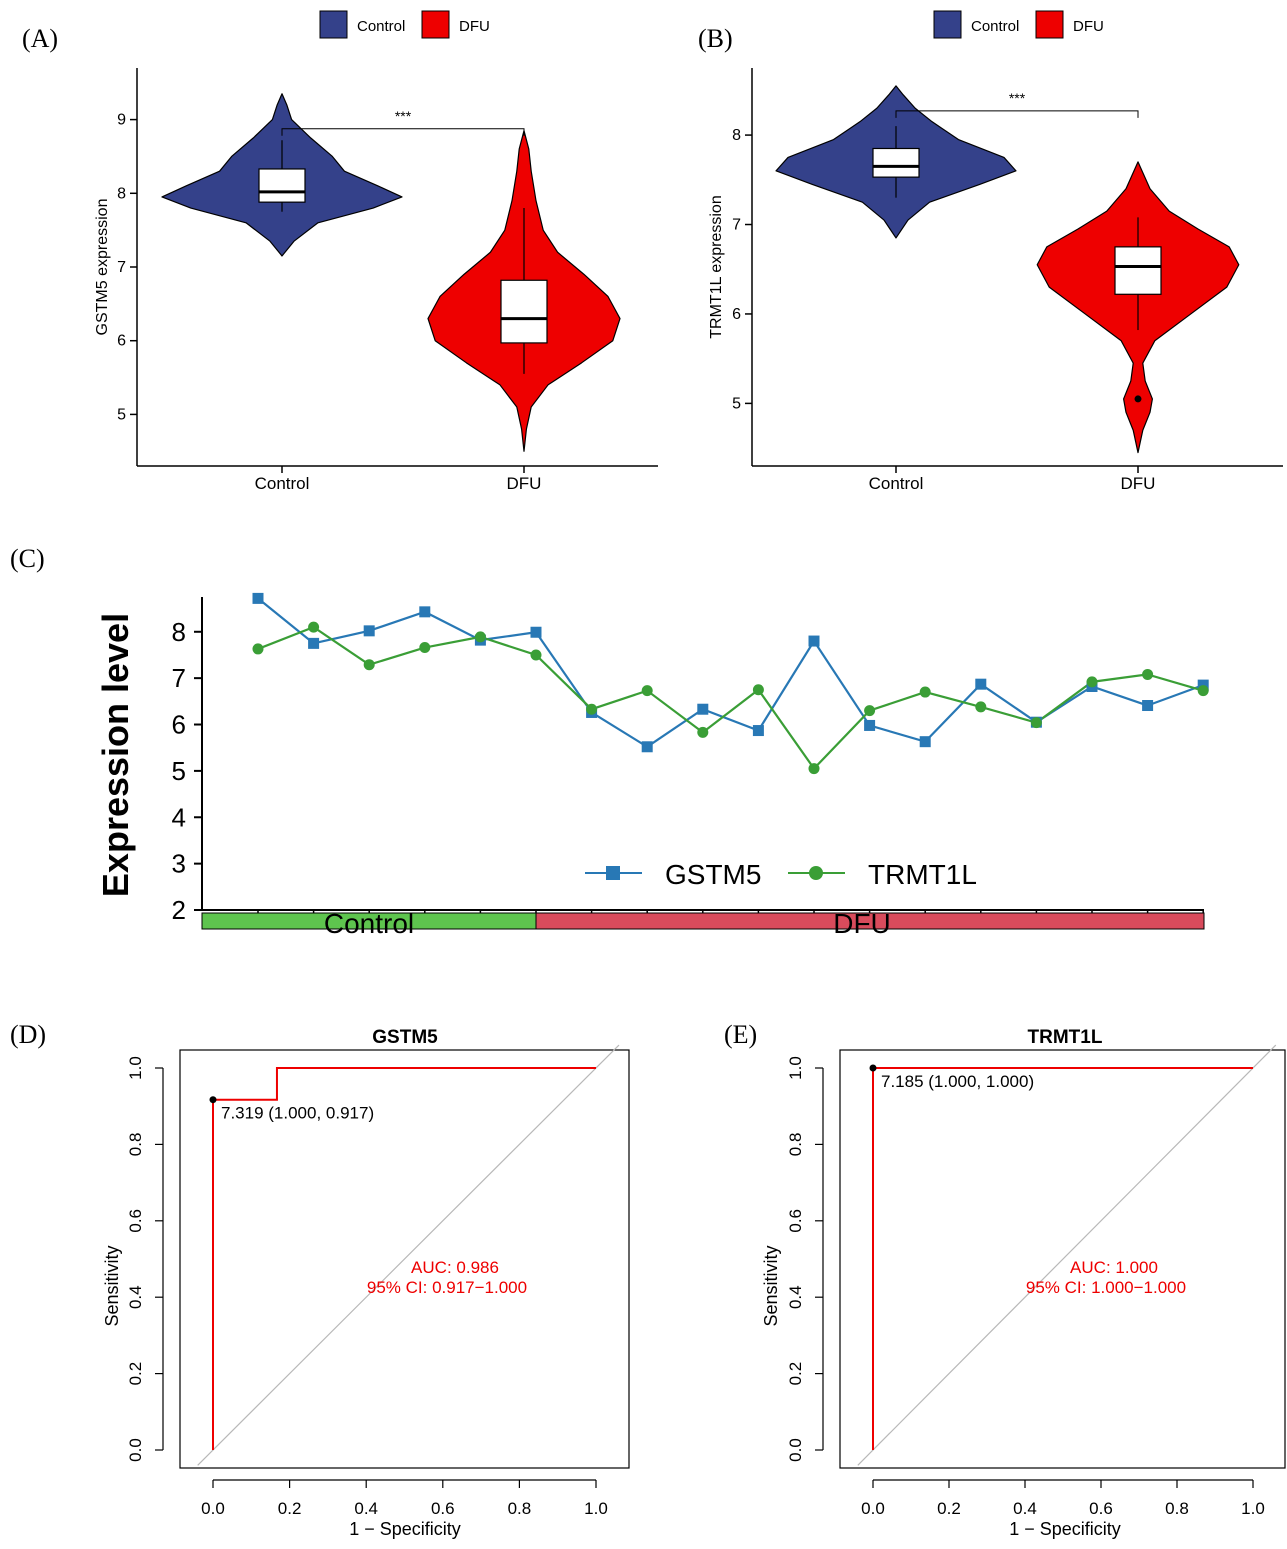  I want to click on legend-gstm5-marker, so click(613, 873).